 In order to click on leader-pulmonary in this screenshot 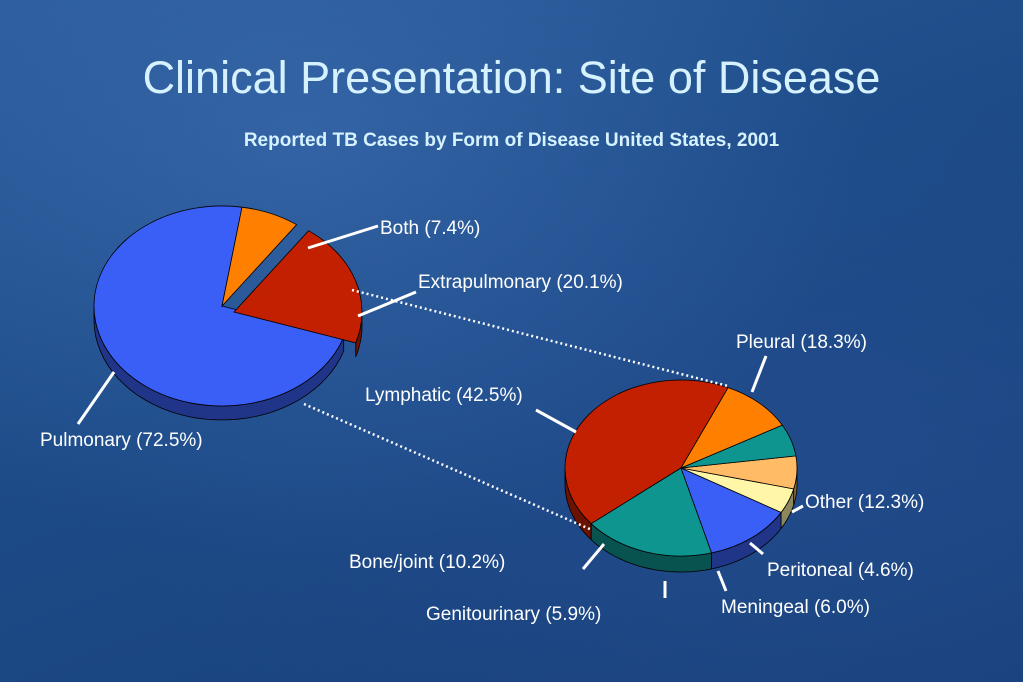, I will do `click(96, 398)`.